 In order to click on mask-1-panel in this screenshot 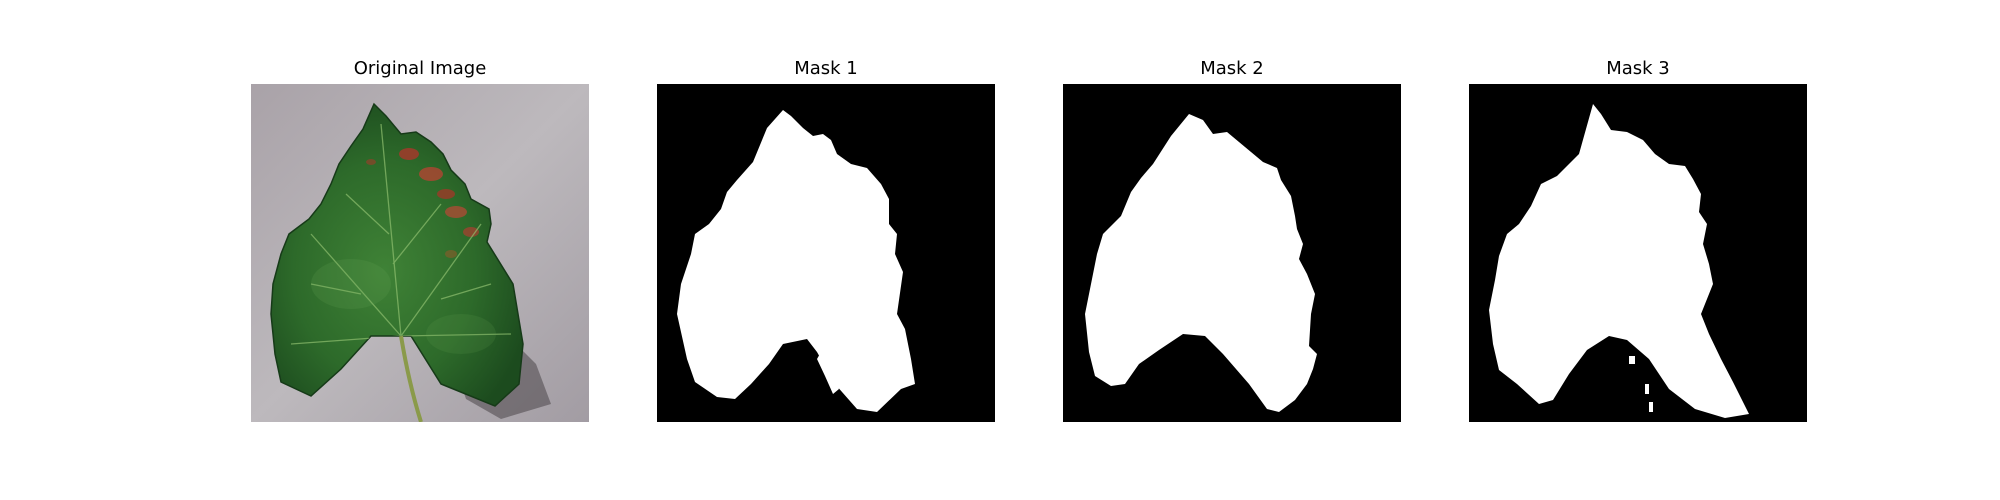, I will do `click(826, 253)`.